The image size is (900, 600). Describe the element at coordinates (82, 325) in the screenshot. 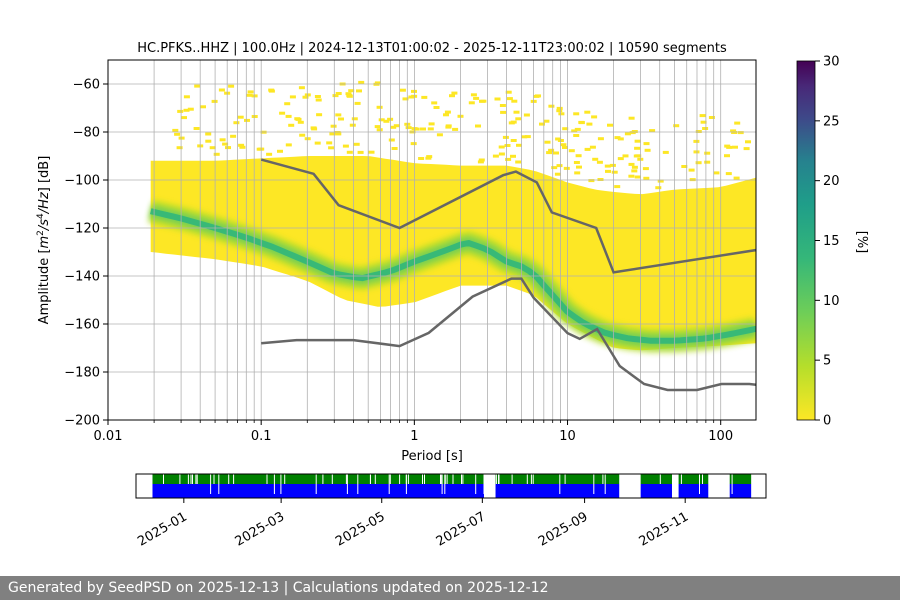

I see `y-tick-label: −160` at that location.